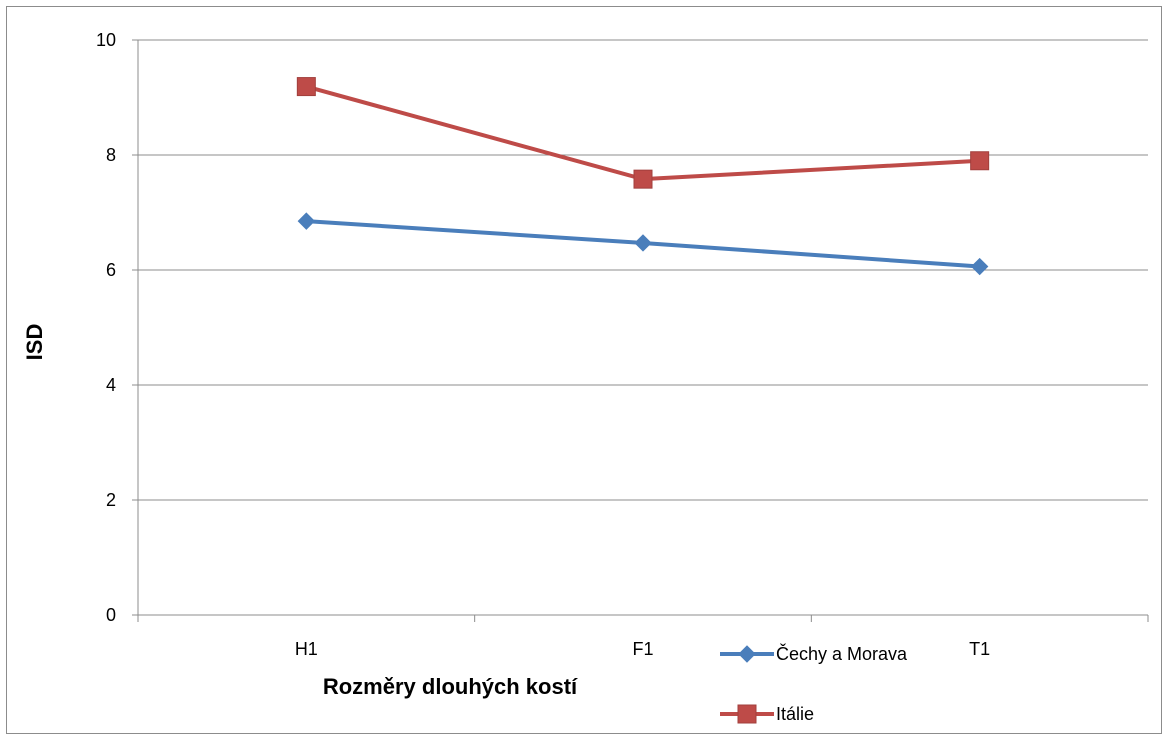  I want to click on y-tick-labels: 0 2 4 6 8 10, so click(106, 327).